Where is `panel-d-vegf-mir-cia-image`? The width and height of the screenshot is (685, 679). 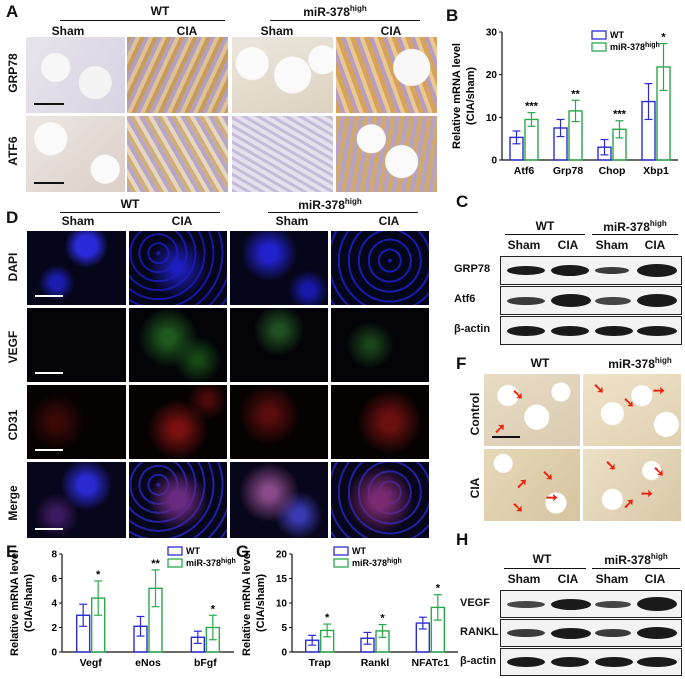 panel-d-vegf-mir-cia-image is located at coordinates (380, 345).